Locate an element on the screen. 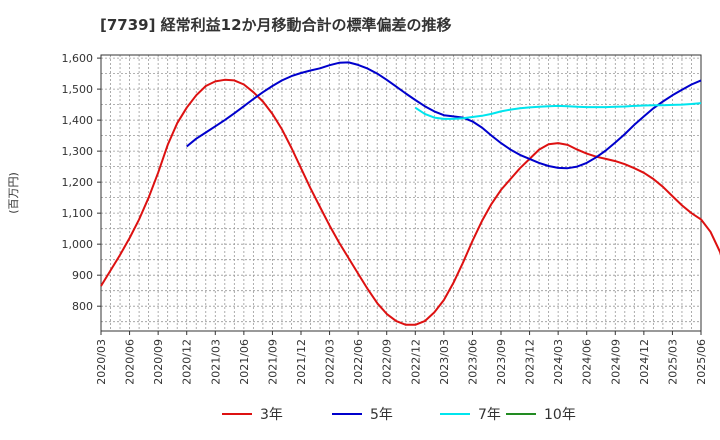 This screenshot has height=440, width=720. x-tick-label: 2025/06 is located at coordinates (701, 362).